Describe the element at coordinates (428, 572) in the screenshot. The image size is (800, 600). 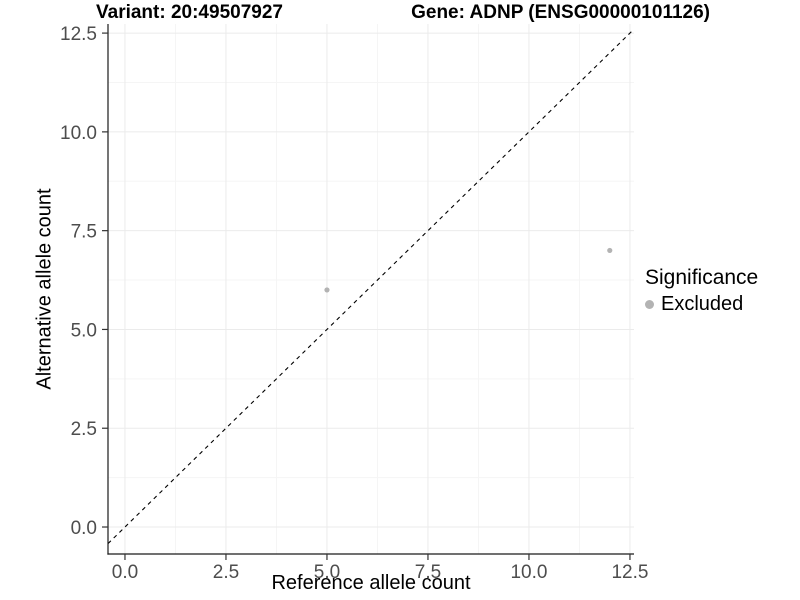
I see `x-tick-label: 7.5` at that location.